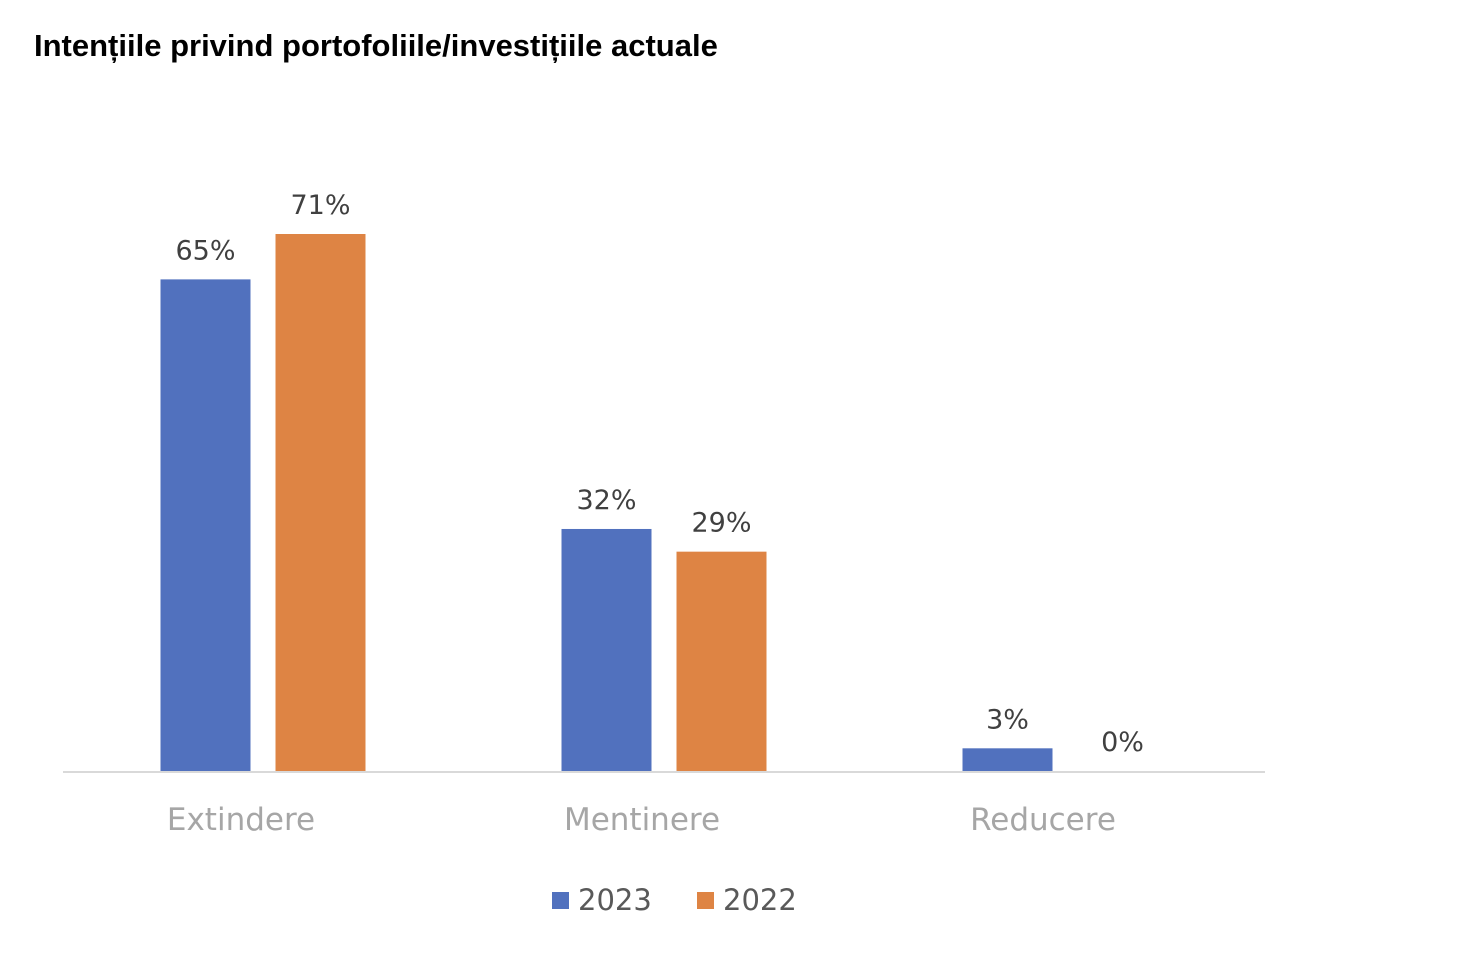 The image size is (1458, 966). Describe the element at coordinates (1007, 719) in the screenshot. I see `data-label-reducere-2023: 3%` at that location.